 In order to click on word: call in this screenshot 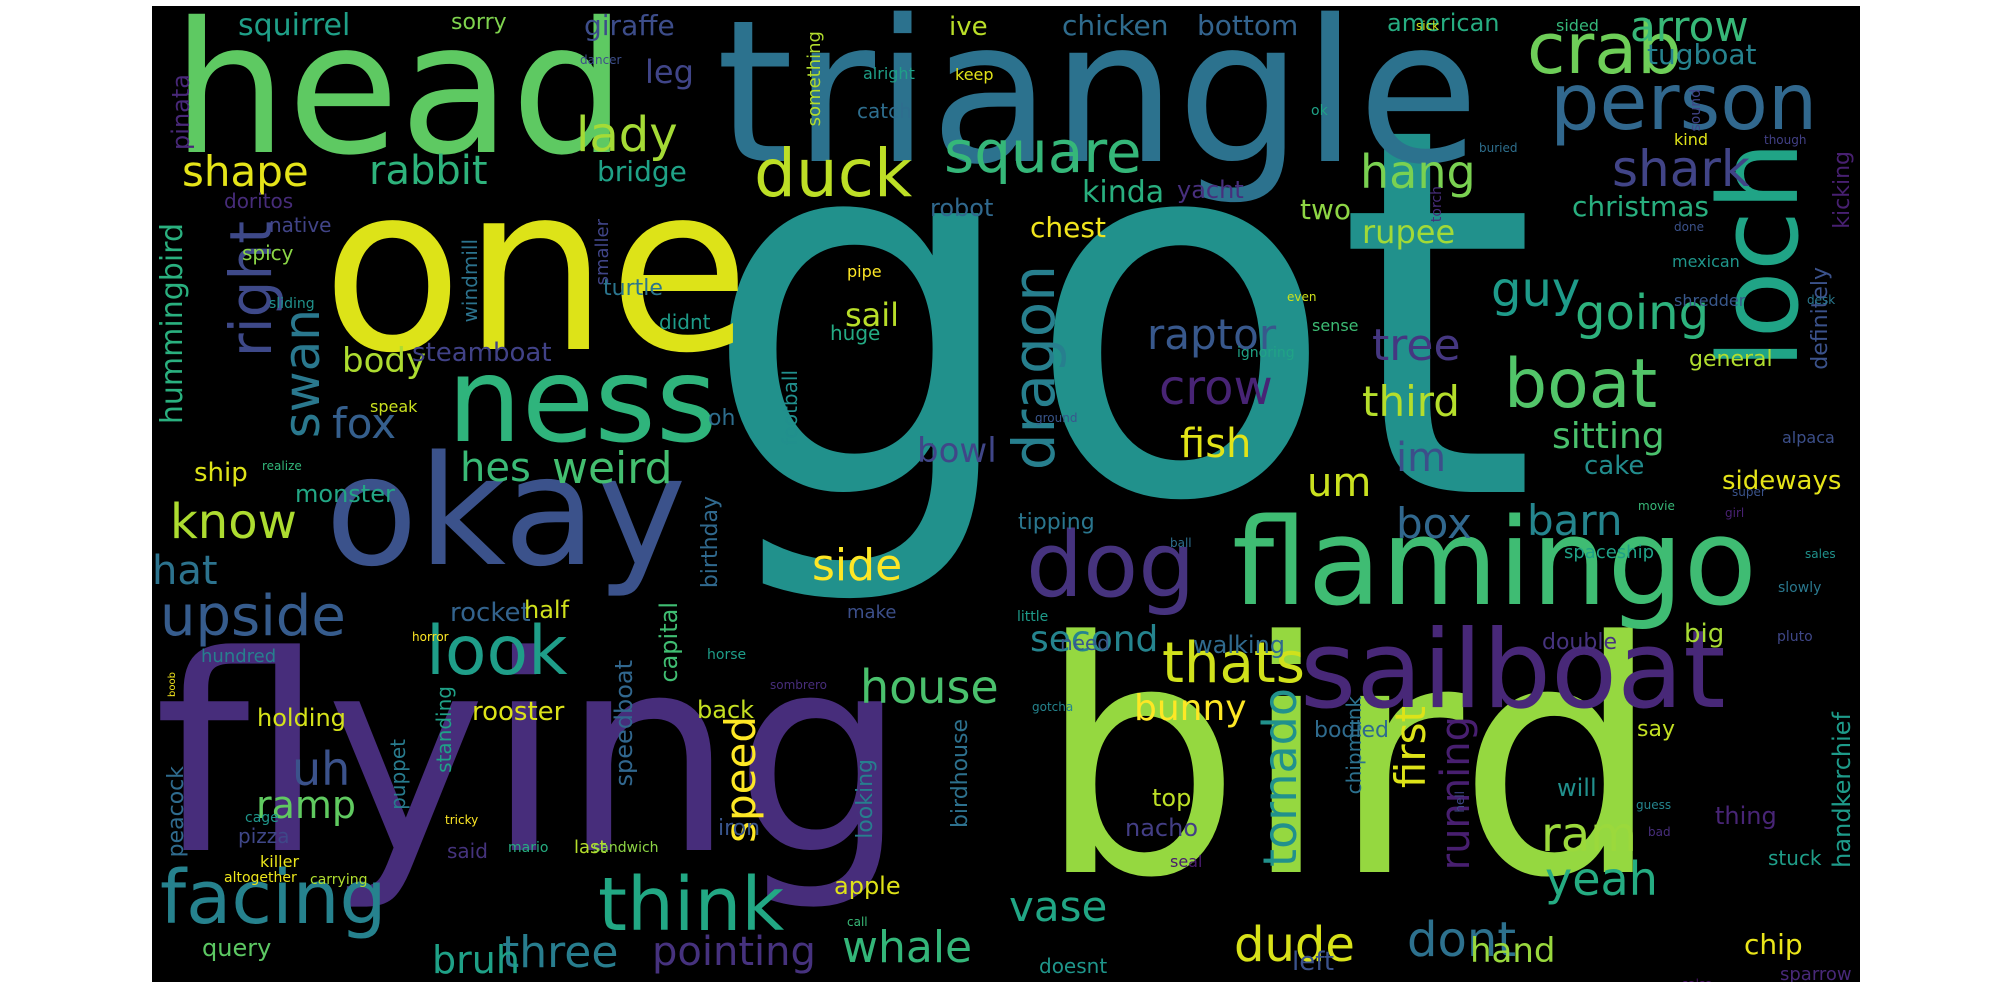, I will do `click(857, 922)`.